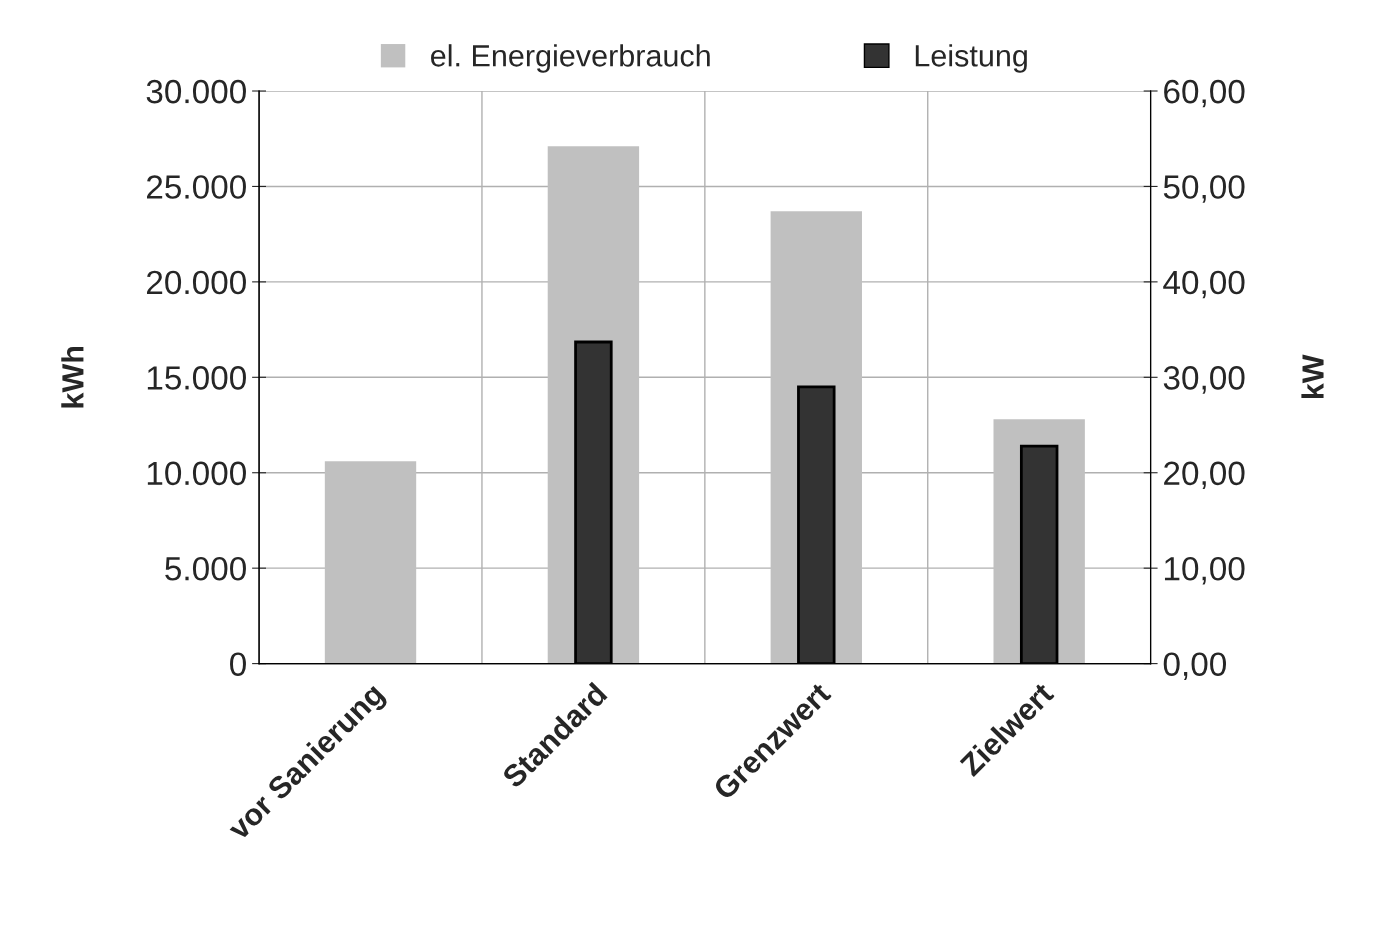 This screenshot has height=948, width=1378. I want to click on y2-tick-label: 60,00, so click(1204, 93).